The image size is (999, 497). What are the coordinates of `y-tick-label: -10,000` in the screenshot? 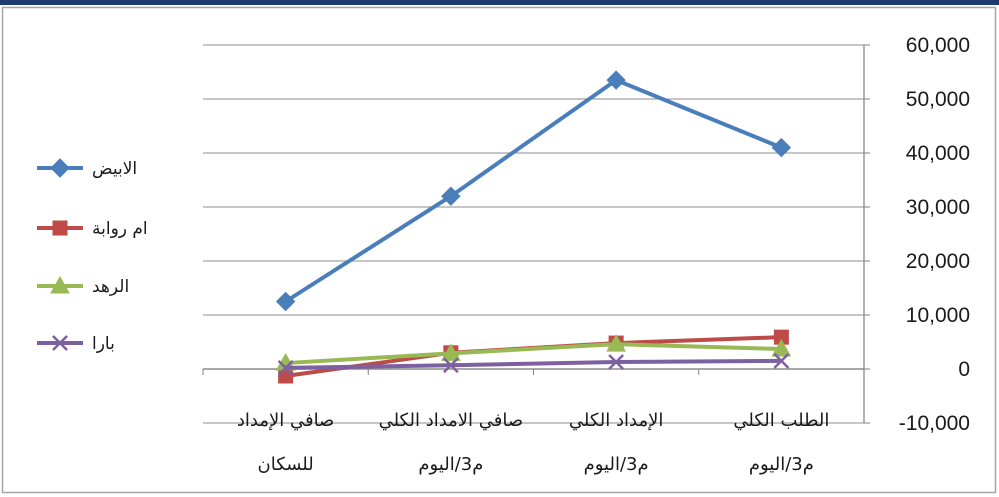 It's located at (934, 423).